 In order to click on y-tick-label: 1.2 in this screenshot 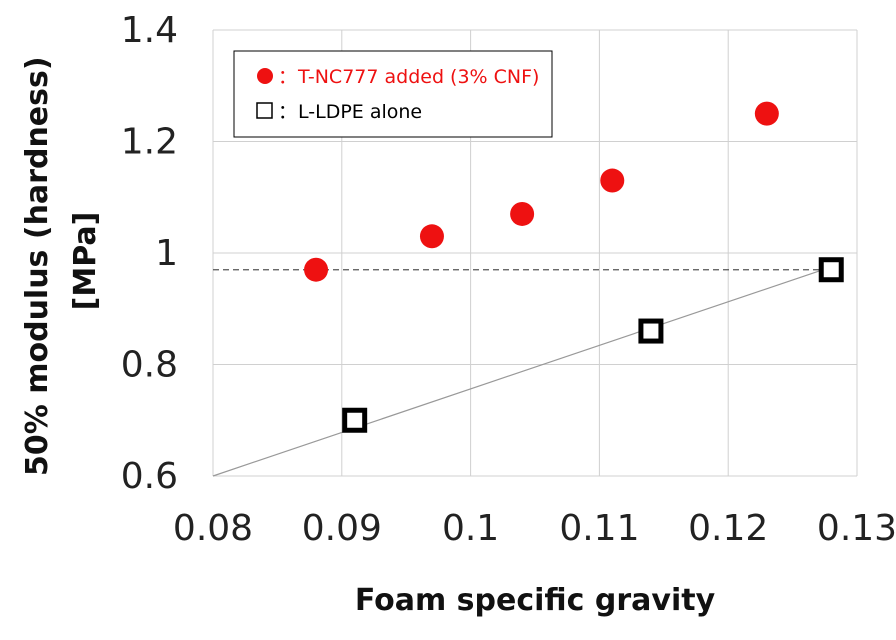, I will do `click(149, 142)`.